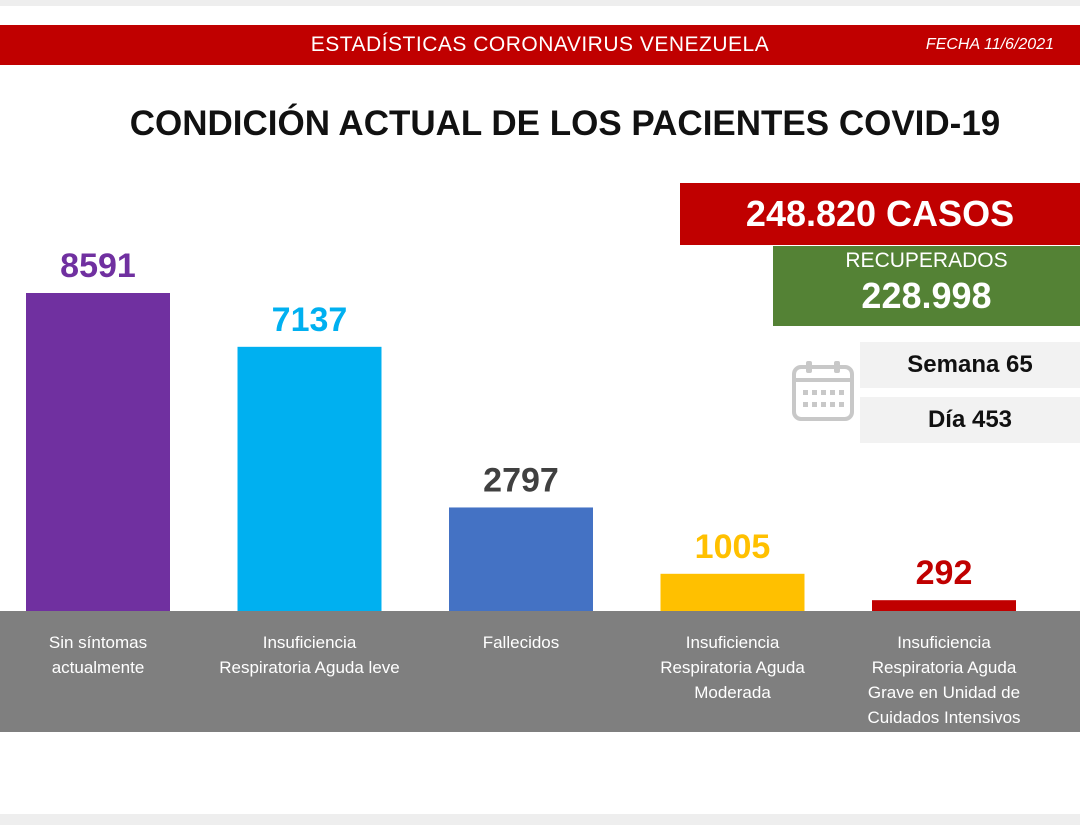 This screenshot has width=1080, height=825. I want to click on week-value: Semana 65, so click(970, 364).